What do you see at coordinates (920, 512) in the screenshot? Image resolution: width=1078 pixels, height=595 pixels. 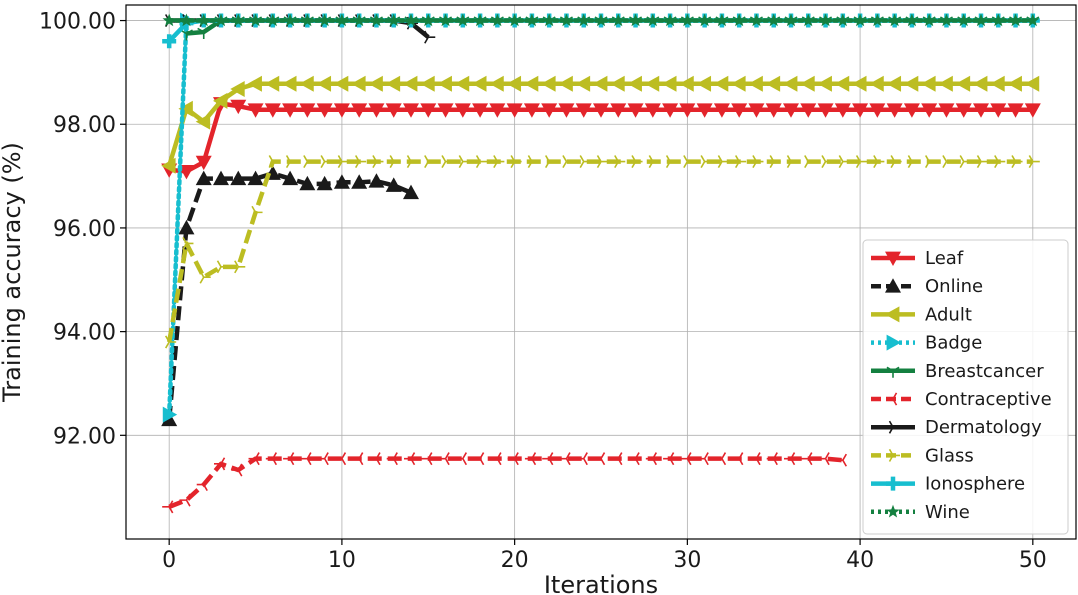 I see `legend-item-wine: Wine` at bounding box center [920, 512].